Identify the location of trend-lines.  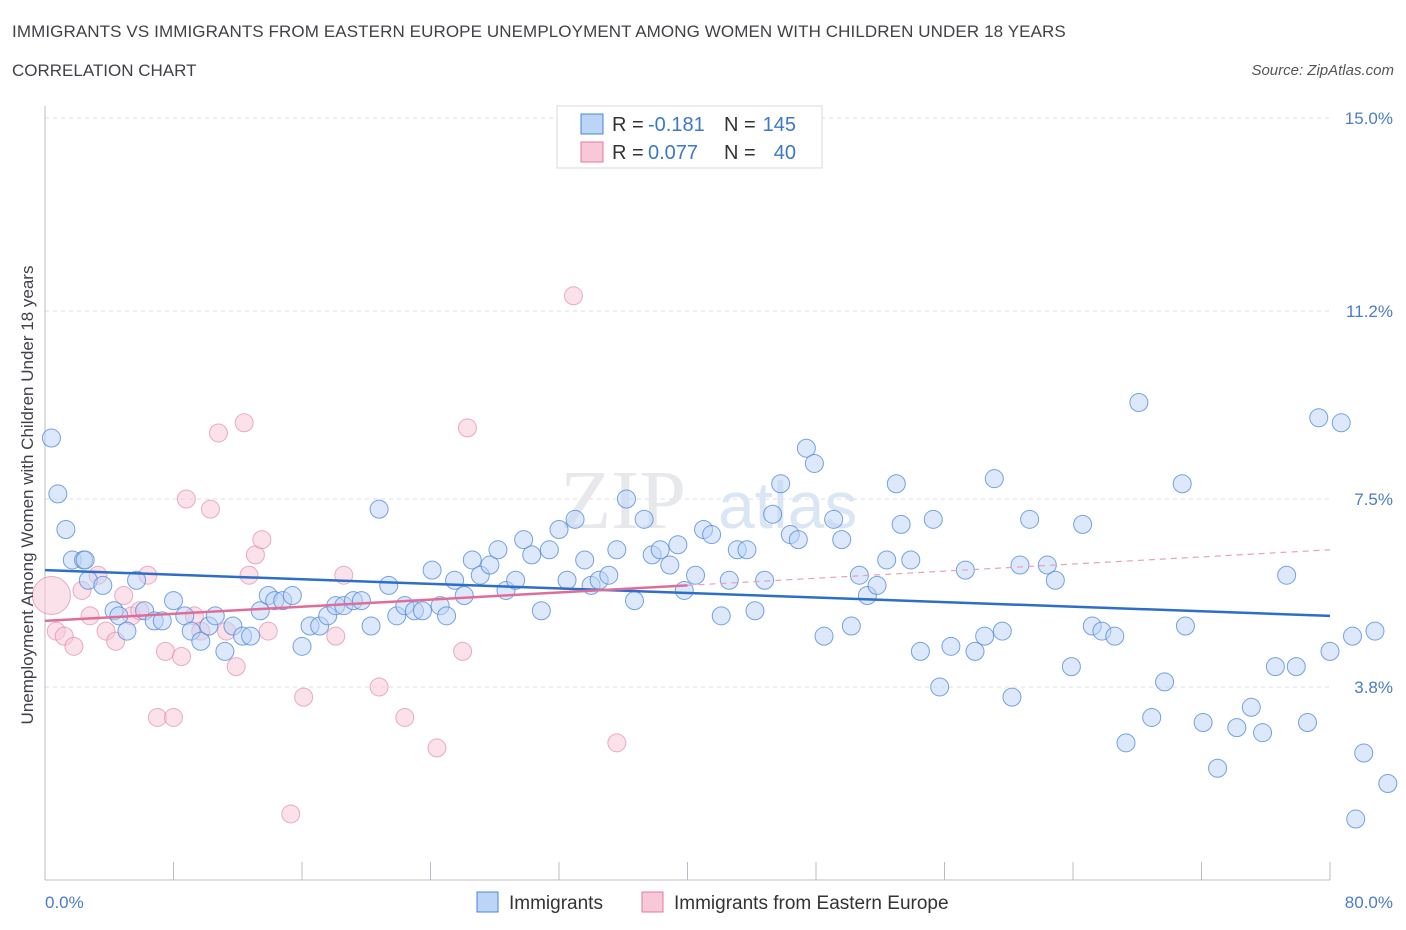
(687, 586).